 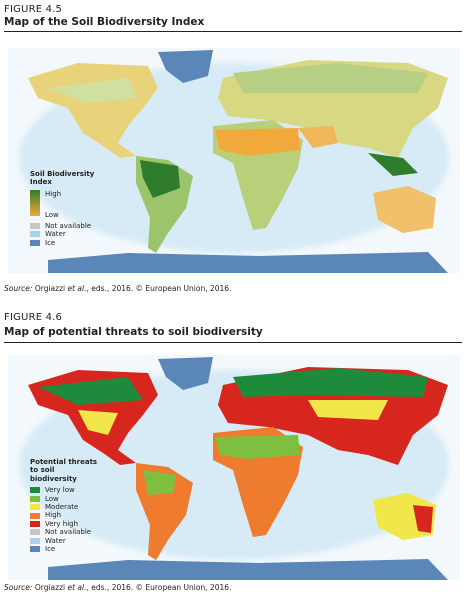 I want to click on legend-row: Very low, so click(x=65, y=490).